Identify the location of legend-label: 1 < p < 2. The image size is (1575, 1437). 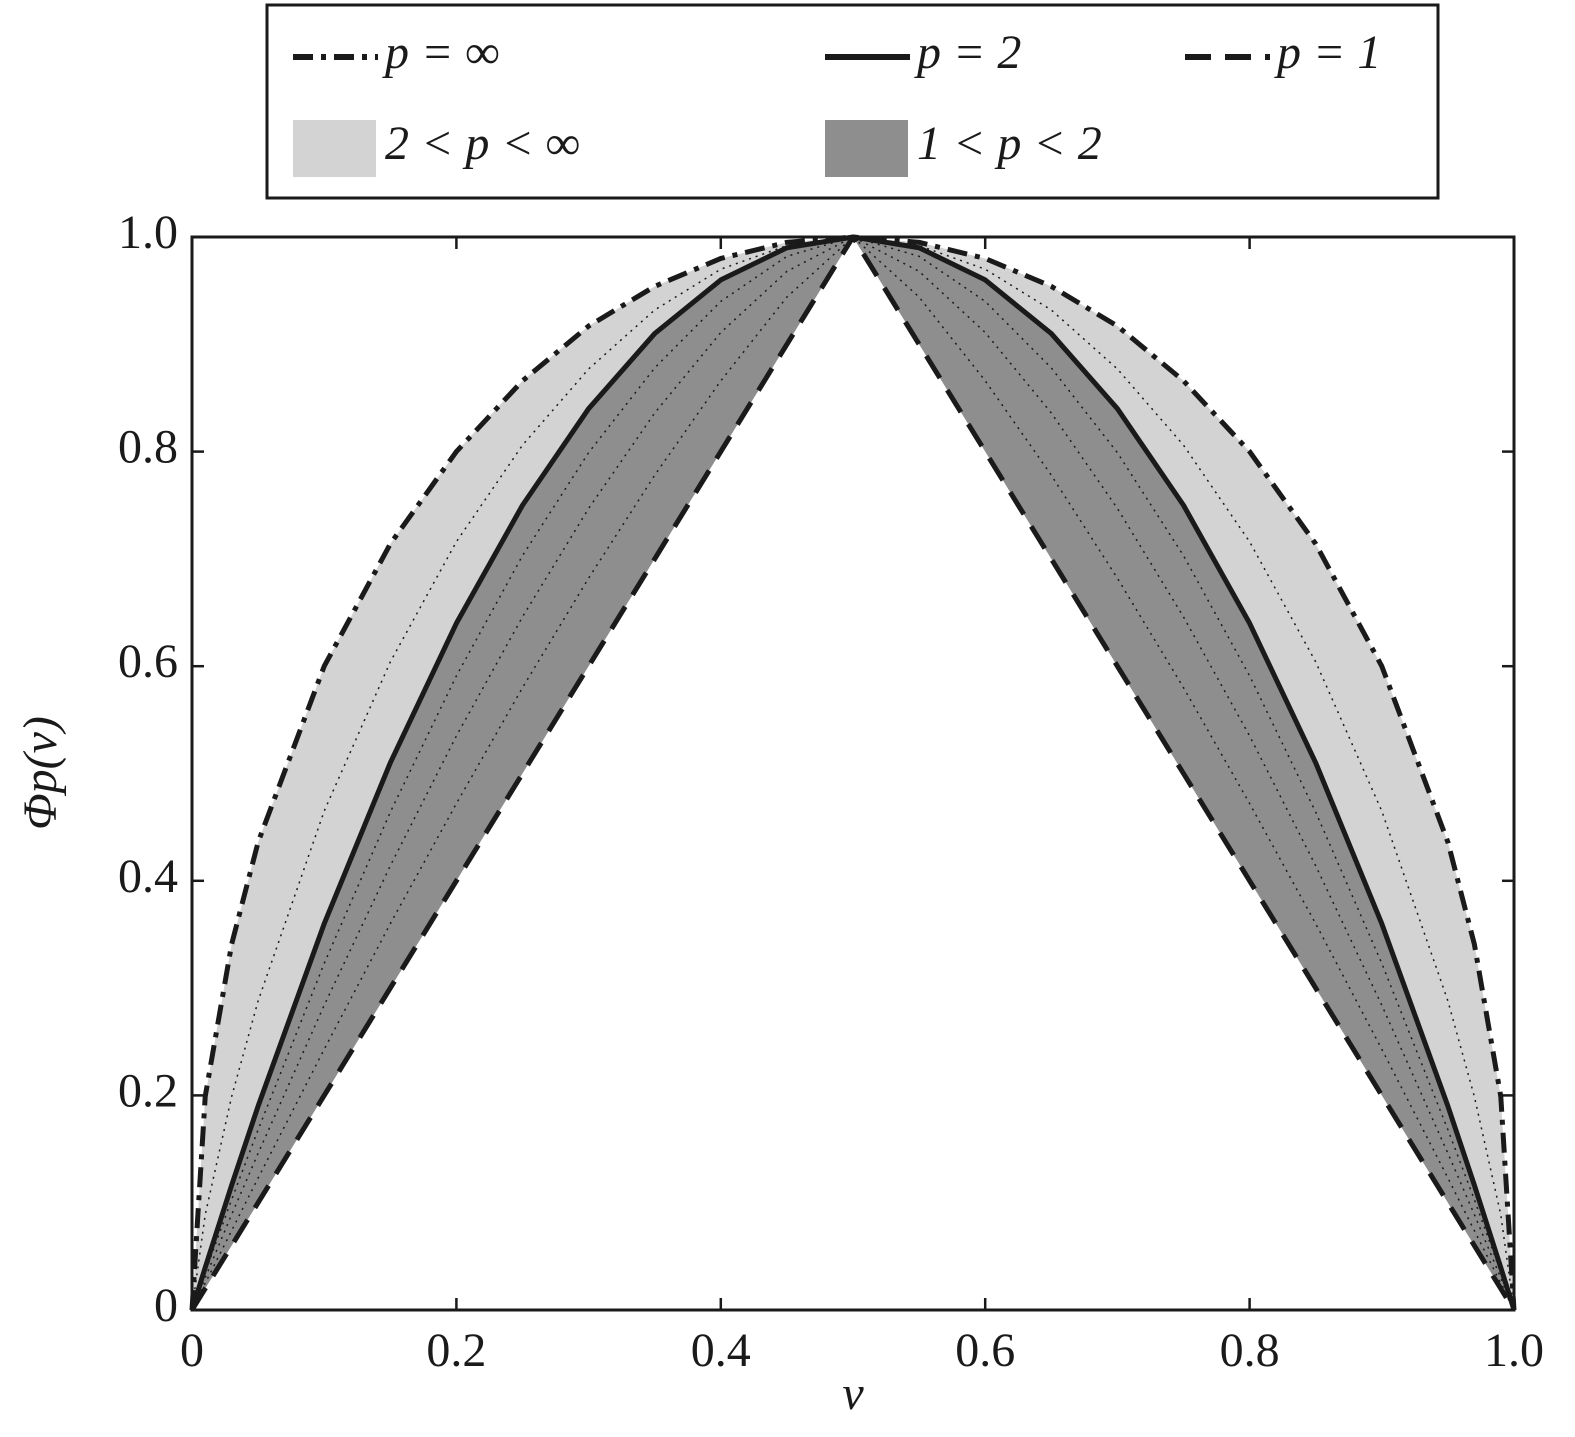
(1009, 143).